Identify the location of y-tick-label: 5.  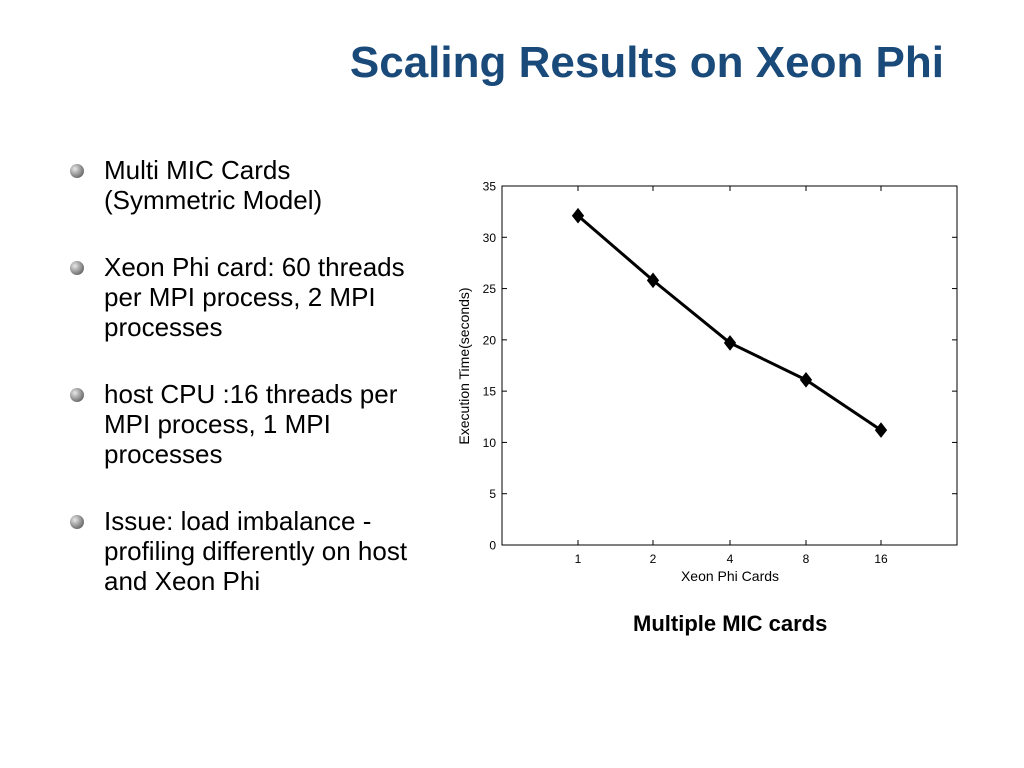
(492, 494).